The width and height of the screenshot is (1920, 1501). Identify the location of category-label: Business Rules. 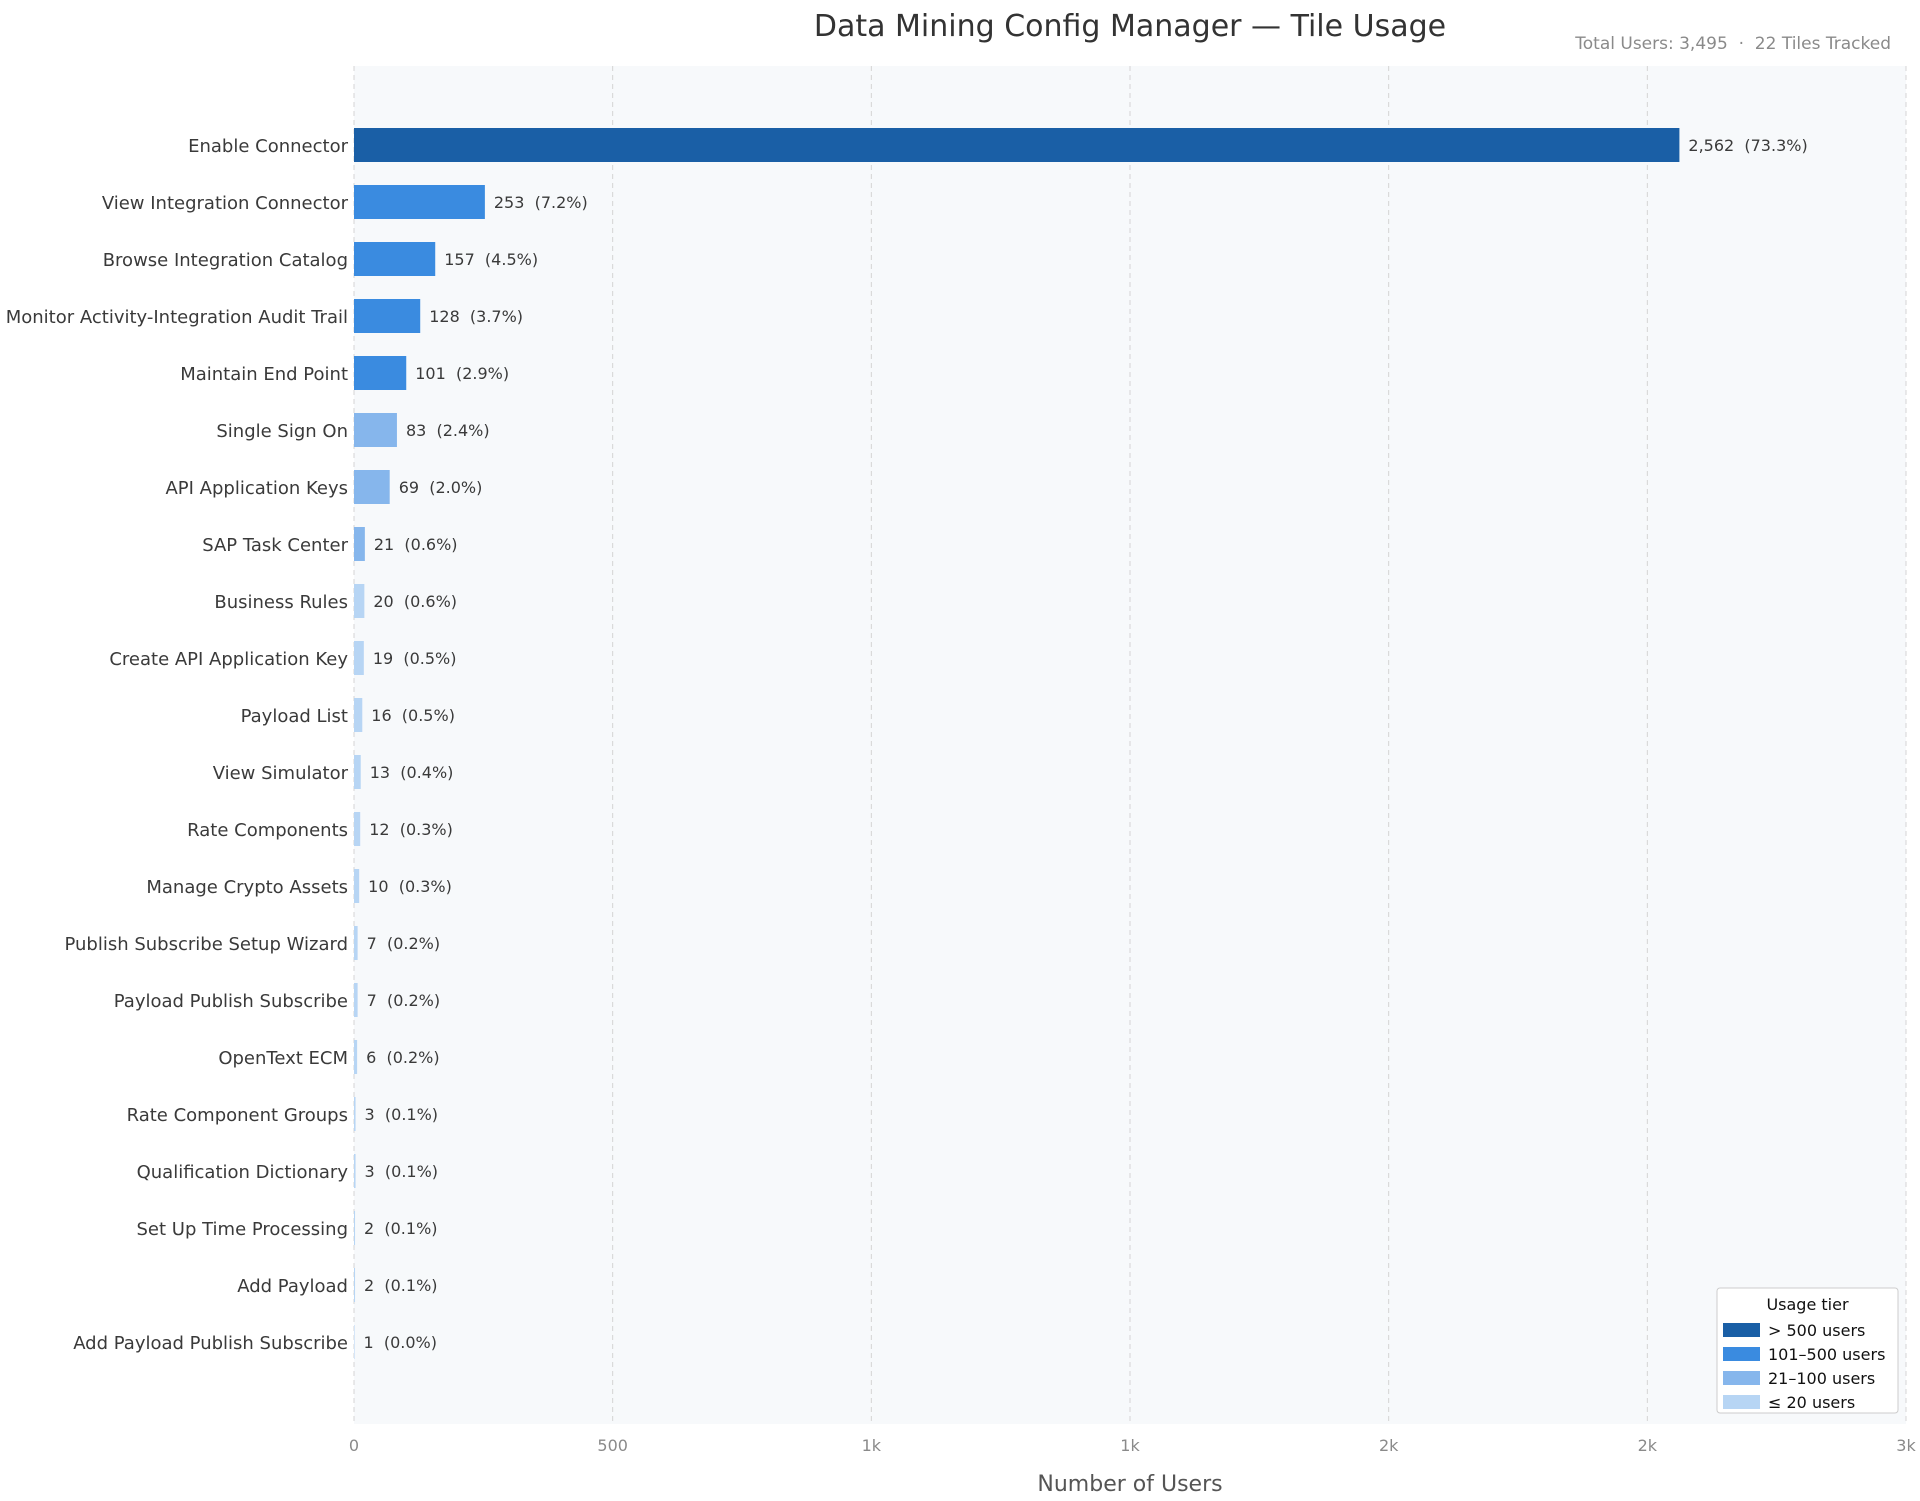
(281, 602).